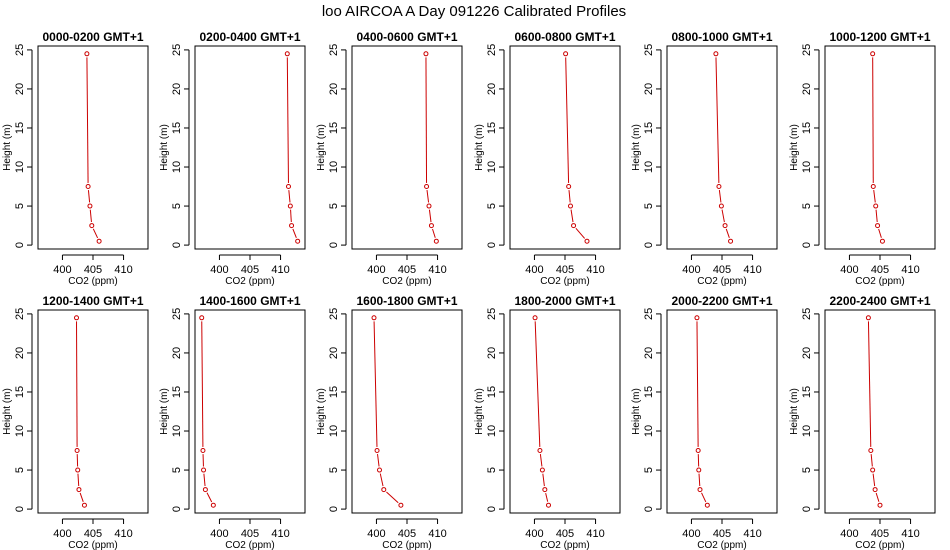  I want to click on panel-title: 1400-1600 GMT+1, so click(249, 301).